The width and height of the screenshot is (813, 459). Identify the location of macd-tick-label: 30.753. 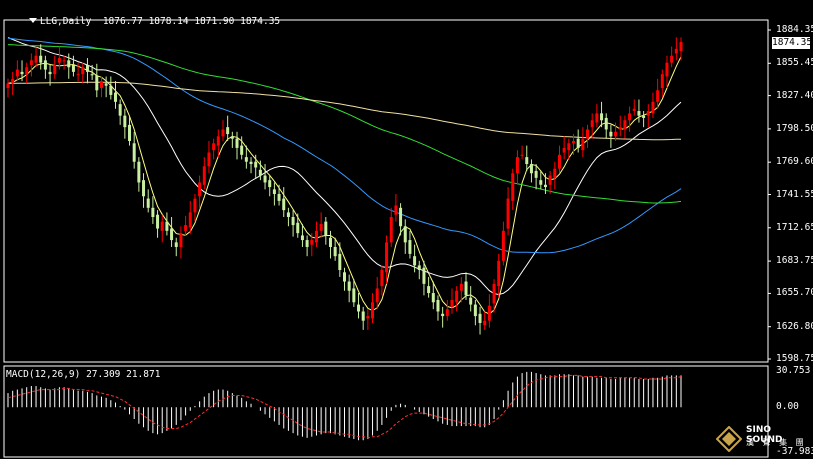
(793, 370).